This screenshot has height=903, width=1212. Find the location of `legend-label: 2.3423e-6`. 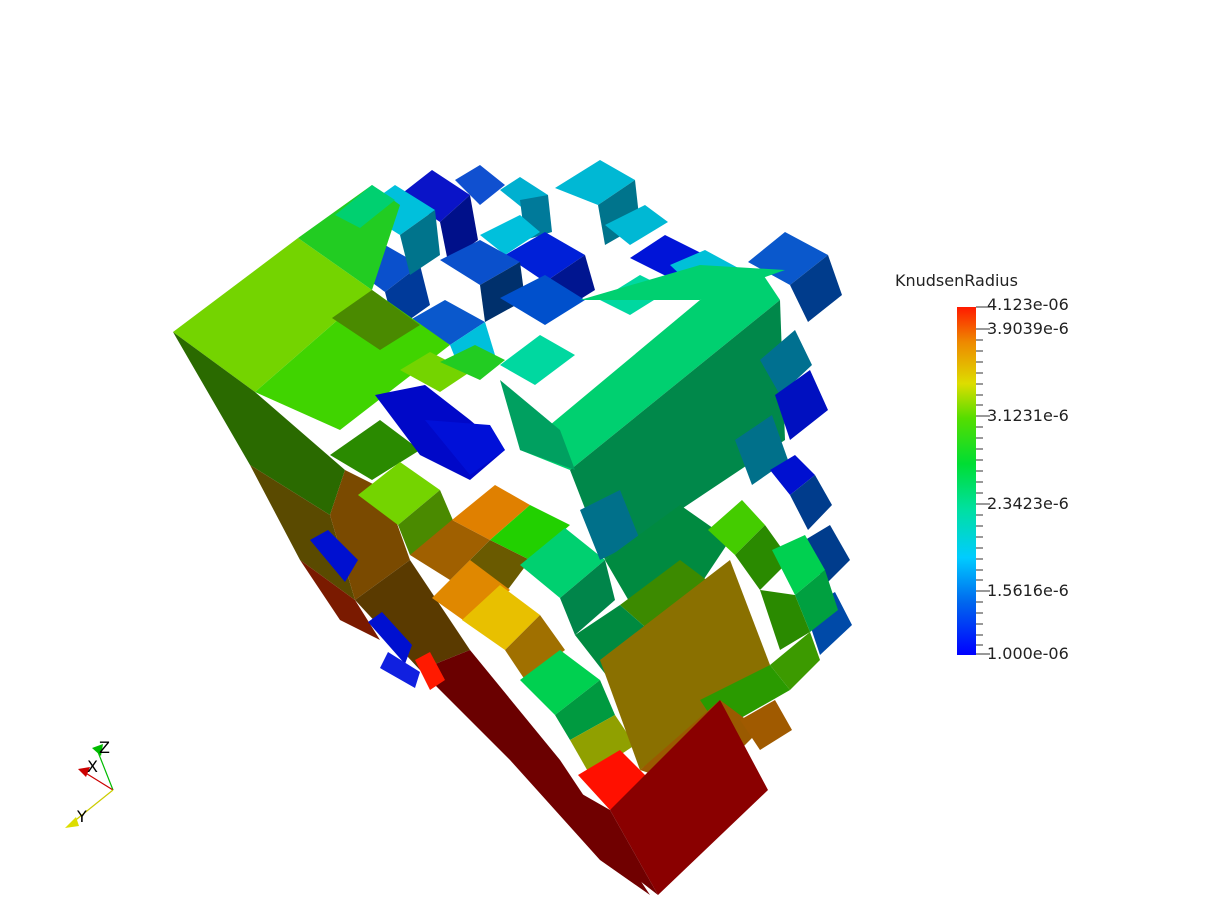

legend-label: 2.3423e-6 is located at coordinates (1028, 503).